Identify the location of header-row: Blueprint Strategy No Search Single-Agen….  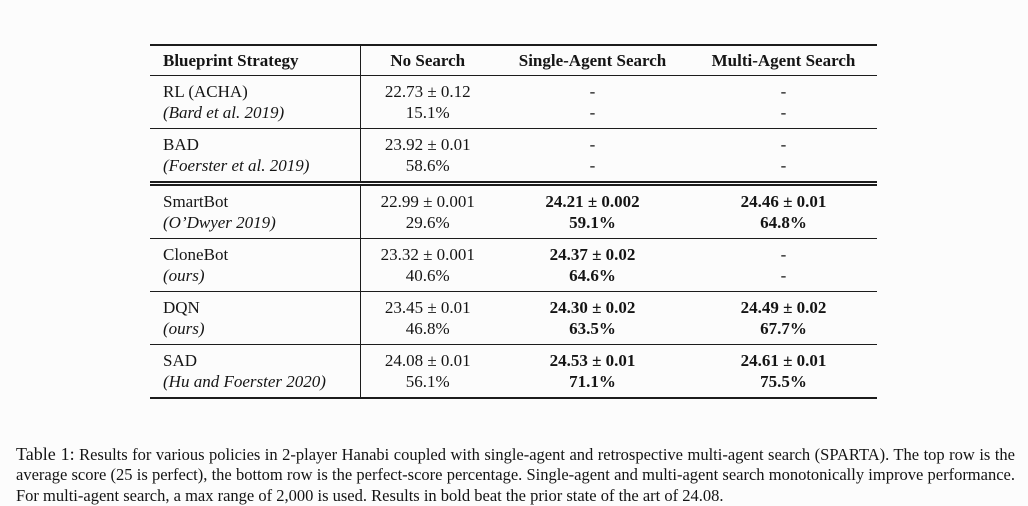
(513, 60).